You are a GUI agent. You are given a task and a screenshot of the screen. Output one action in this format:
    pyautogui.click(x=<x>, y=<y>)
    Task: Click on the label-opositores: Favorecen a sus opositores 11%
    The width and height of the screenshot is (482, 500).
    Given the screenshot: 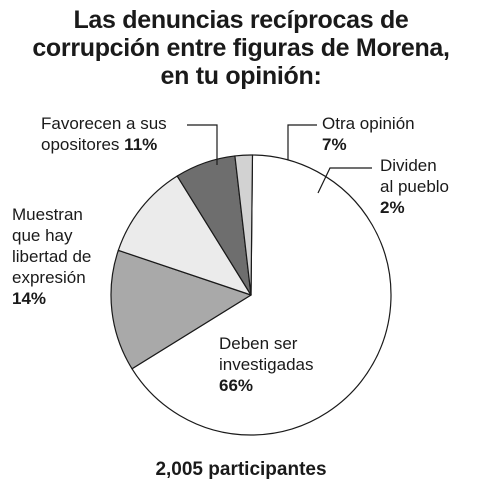 What is the action you would take?
    pyautogui.click(x=104, y=134)
    